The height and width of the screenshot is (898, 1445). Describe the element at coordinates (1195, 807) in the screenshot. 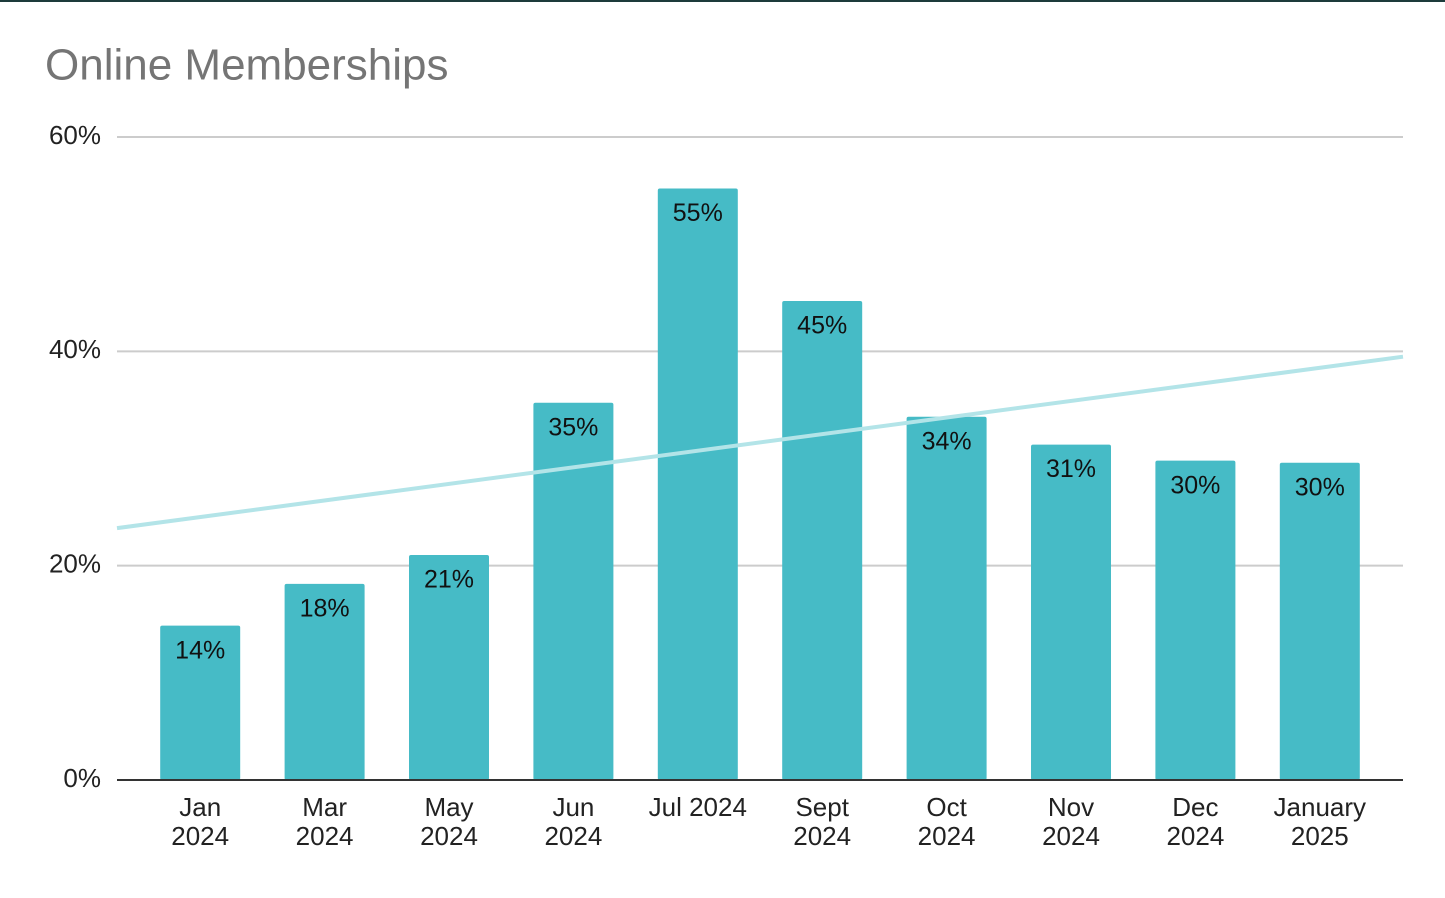

I see `x-tick-label: Dec` at that location.